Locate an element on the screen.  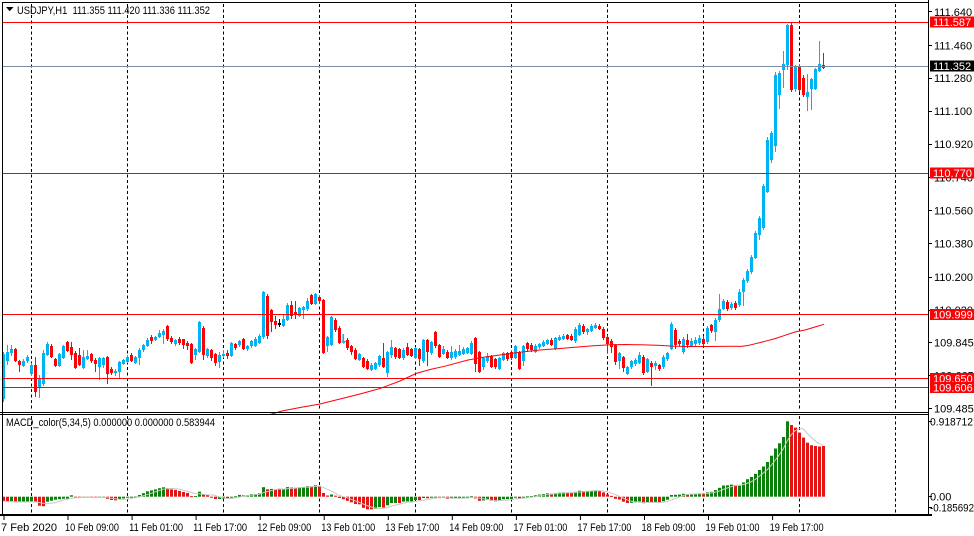
svg-text: 17 Feb 01:00 is located at coordinates (540, 528).